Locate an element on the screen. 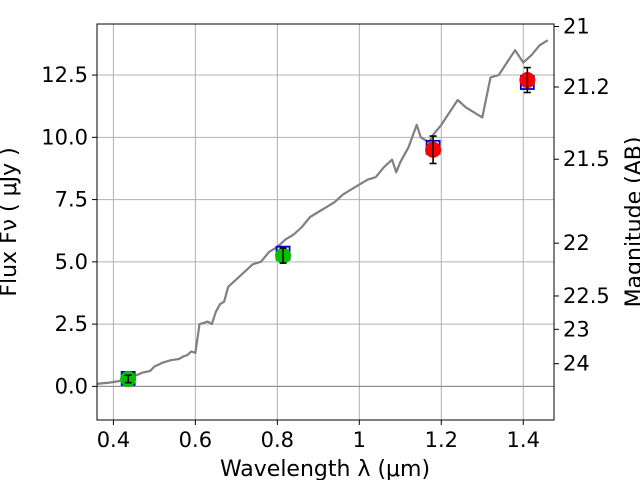 The height and width of the screenshot is (480, 640). y-tick-label: 12.5 is located at coordinates (64, 75).